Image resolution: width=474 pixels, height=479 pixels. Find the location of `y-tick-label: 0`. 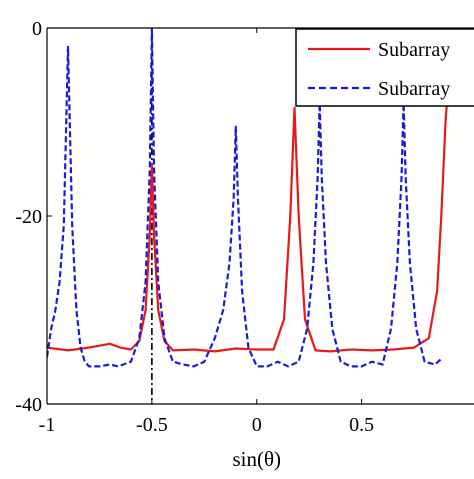

y-tick-label: 0 is located at coordinates (37, 29).